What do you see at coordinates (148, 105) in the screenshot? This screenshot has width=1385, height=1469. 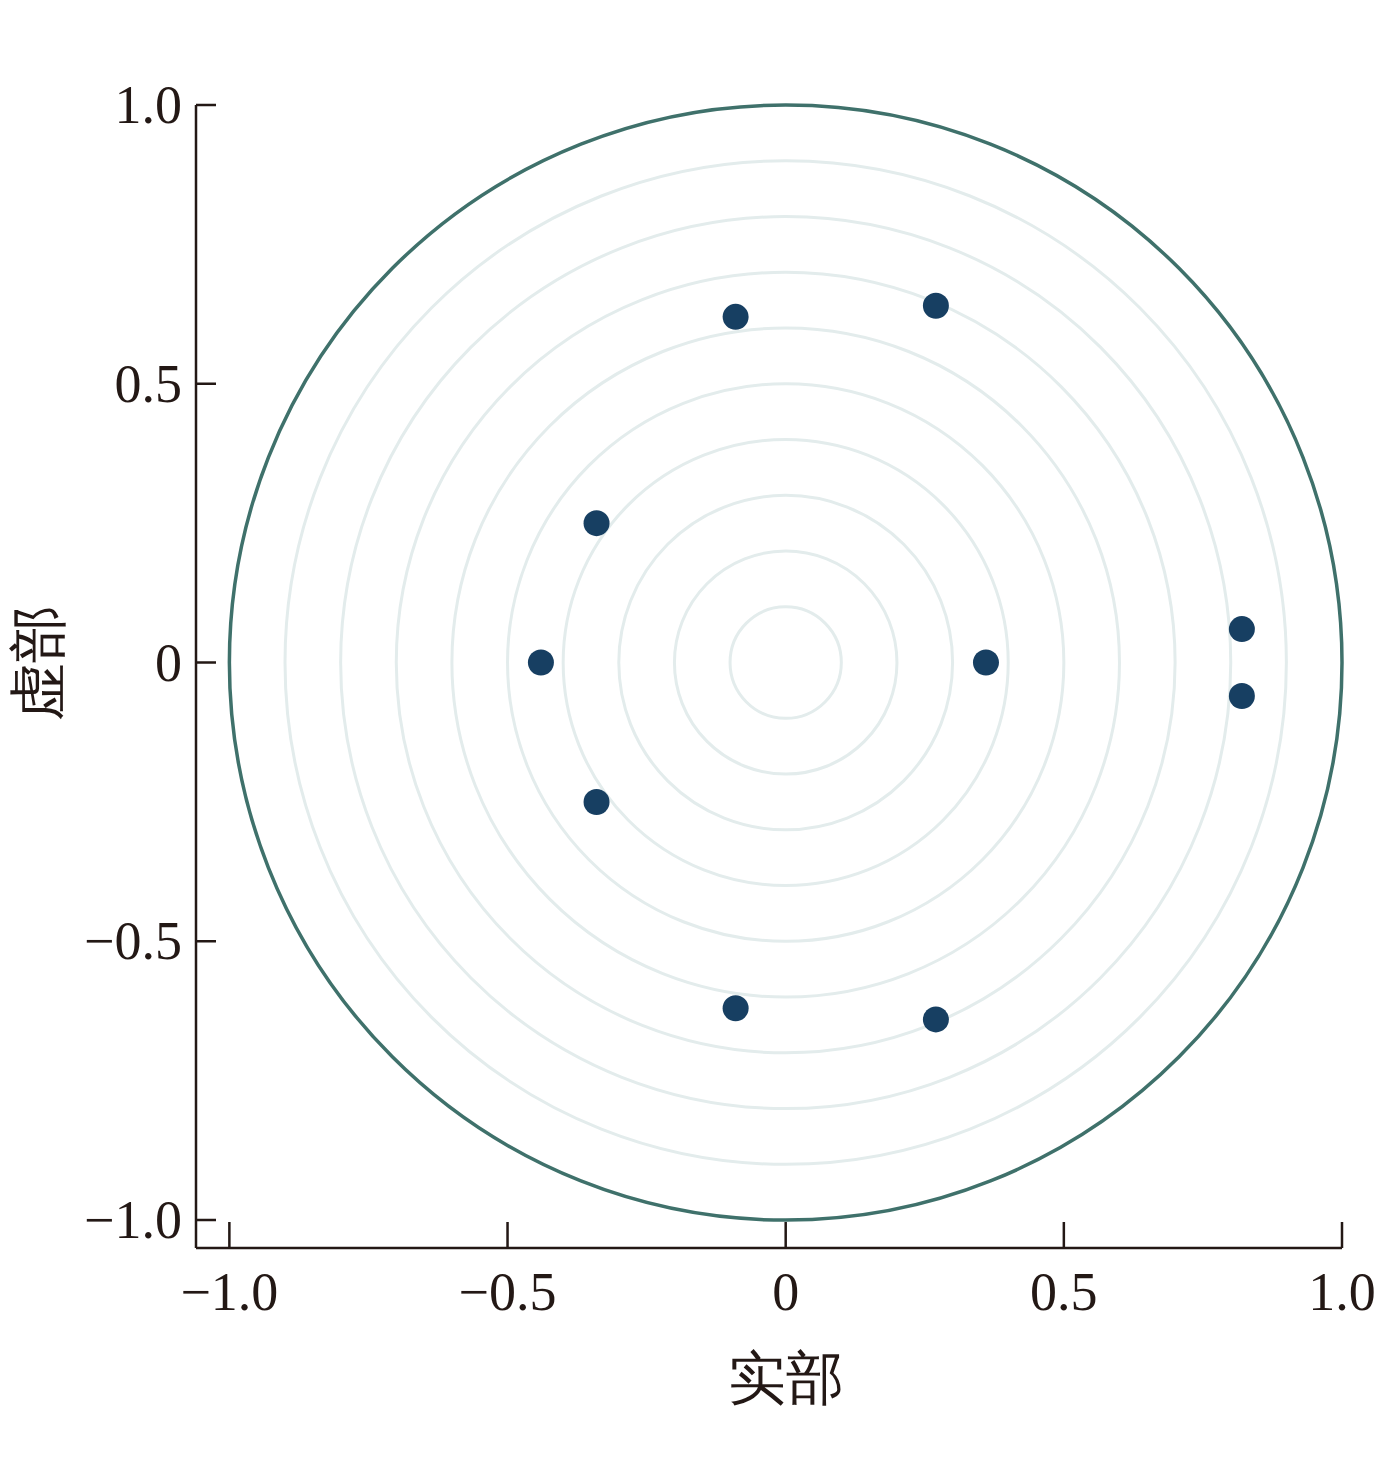 I see `y-tick-label: 1.0` at bounding box center [148, 105].